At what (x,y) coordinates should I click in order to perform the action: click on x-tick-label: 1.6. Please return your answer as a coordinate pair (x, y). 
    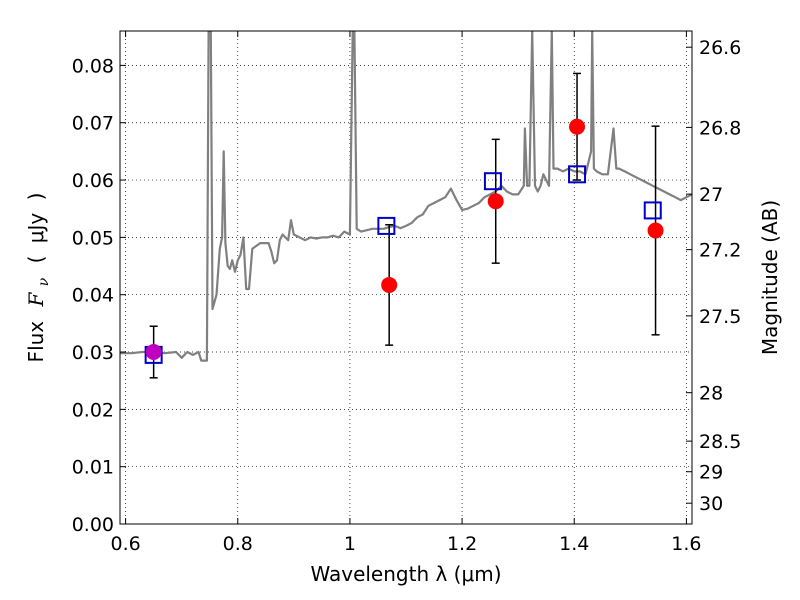
    Looking at the image, I should click on (686, 544).